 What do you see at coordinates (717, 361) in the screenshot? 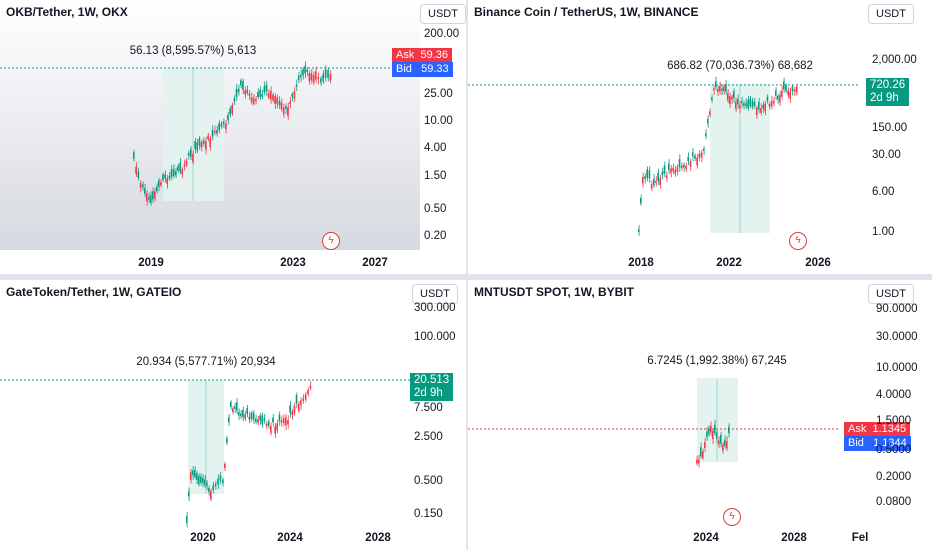
I see `mnt-measure-label: 6.7245 (1,992.38%) 67,245` at bounding box center [717, 361].